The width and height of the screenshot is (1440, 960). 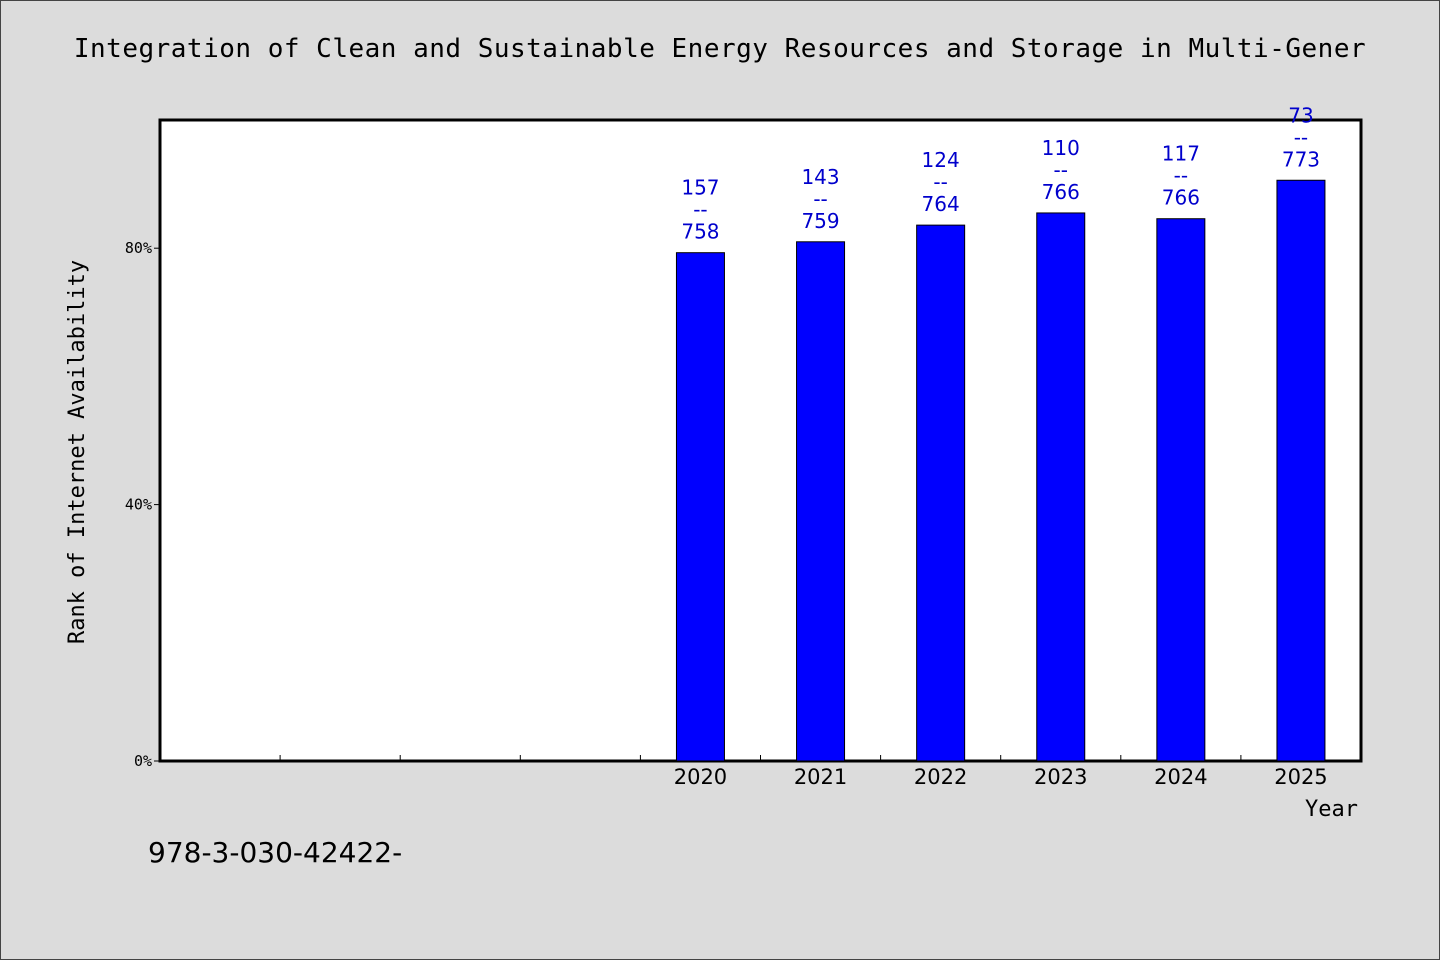 I want to click on y-tick-label: 0%, so click(x=143, y=761).